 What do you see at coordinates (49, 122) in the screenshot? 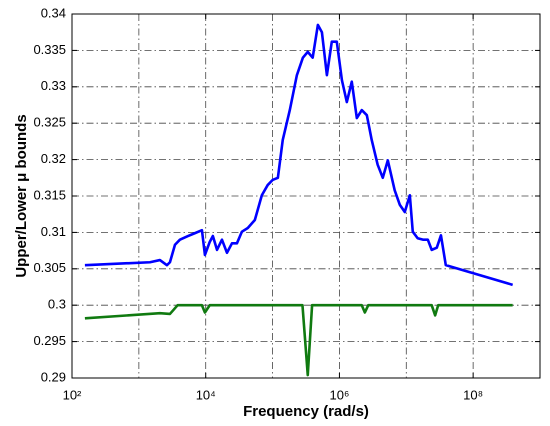
I see `y-tick-label: 0.325` at bounding box center [49, 122].